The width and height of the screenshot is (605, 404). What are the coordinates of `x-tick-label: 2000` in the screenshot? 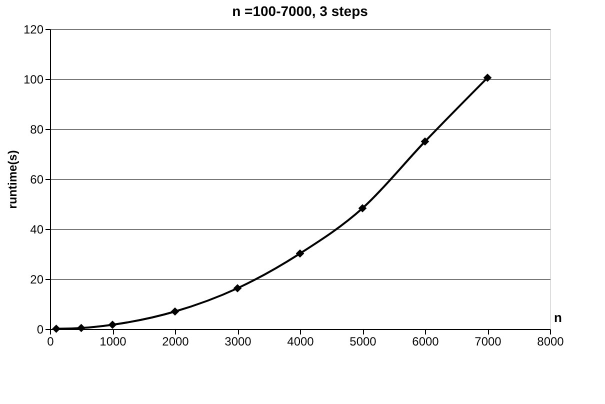 It's located at (176, 341).